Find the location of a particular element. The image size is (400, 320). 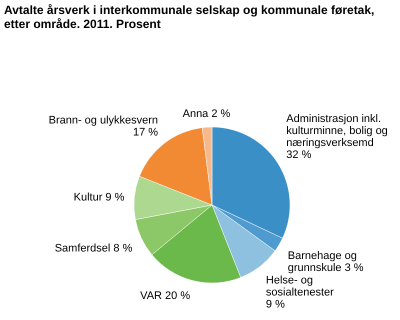

slice-label: Anna 2 % is located at coordinates (206, 114).